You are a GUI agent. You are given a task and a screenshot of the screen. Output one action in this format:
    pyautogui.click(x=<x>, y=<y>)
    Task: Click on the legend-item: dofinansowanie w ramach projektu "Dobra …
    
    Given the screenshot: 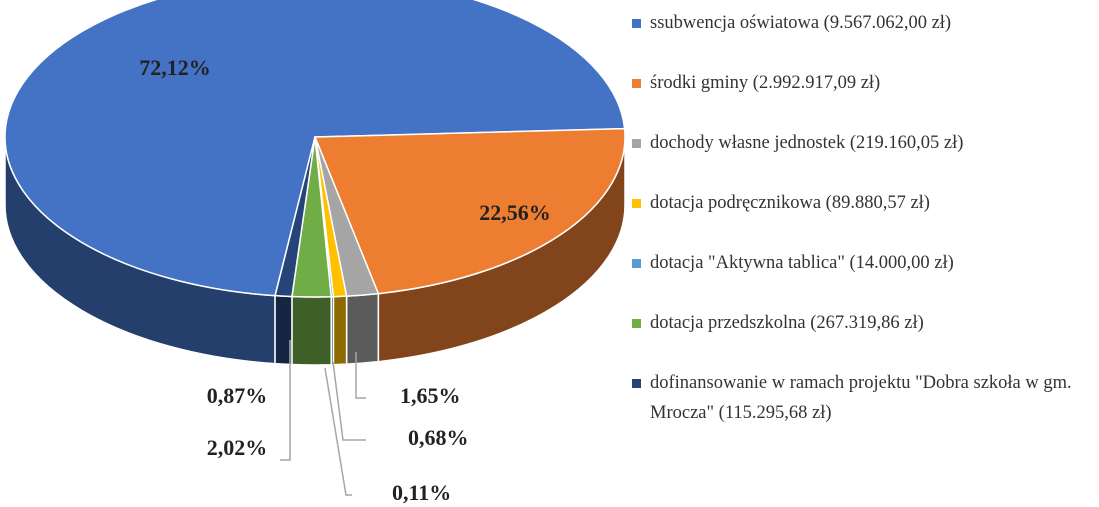 What is the action you would take?
    pyautogui.click(x=862, y=398)
    